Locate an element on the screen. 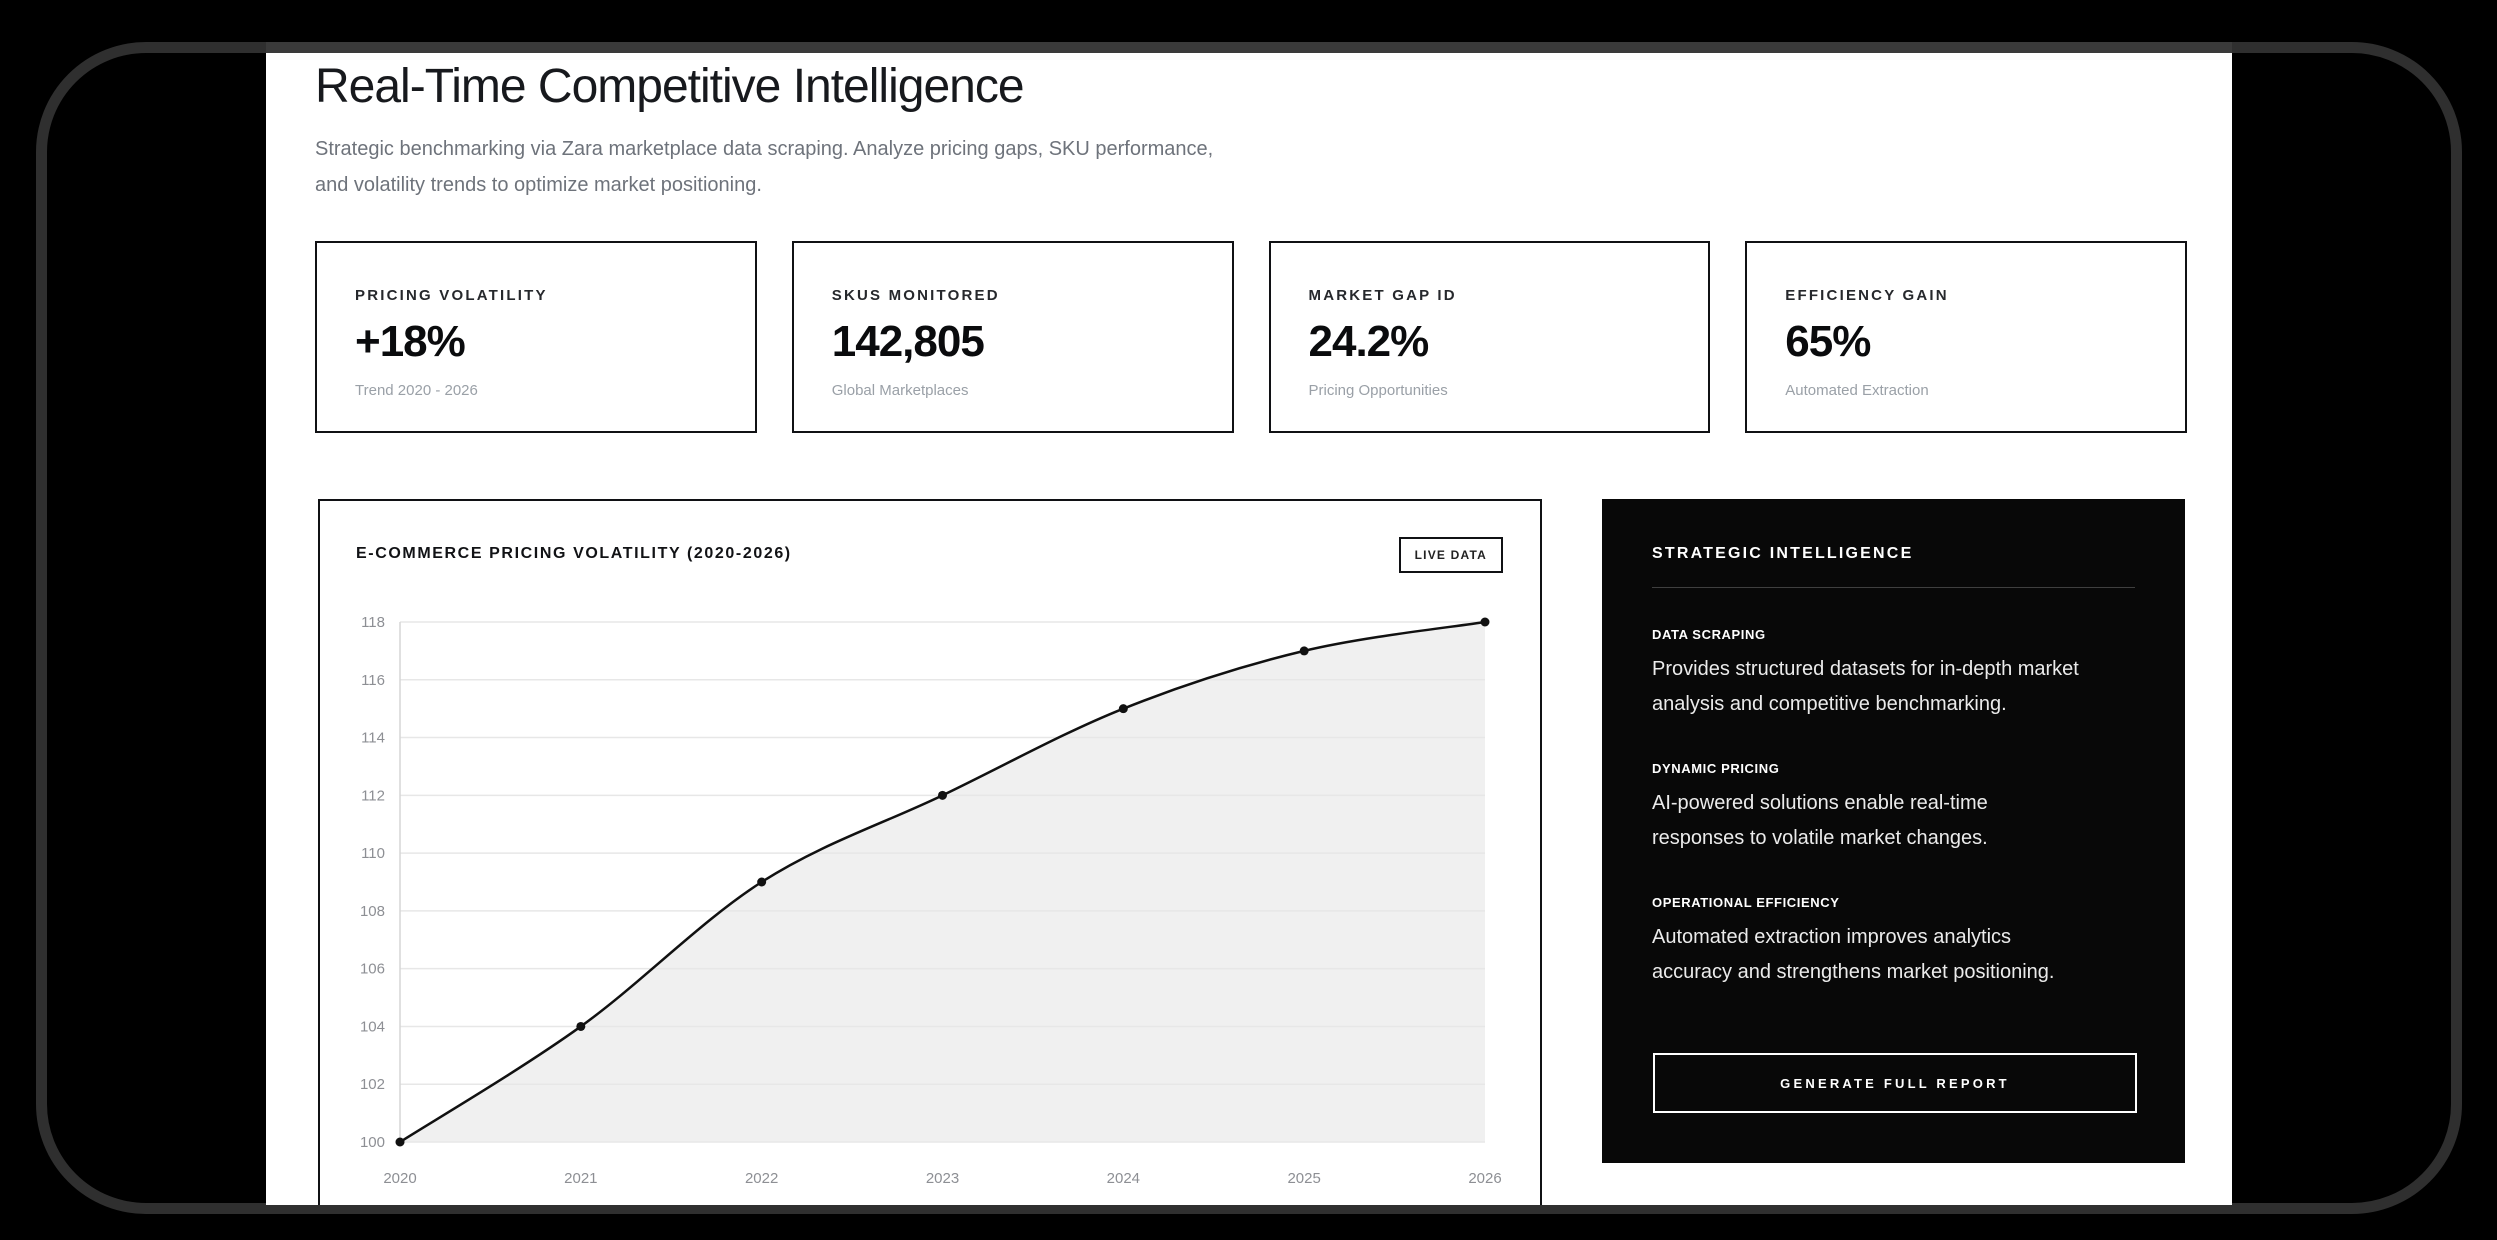 The height and width of the screenshot is (1240, 2497). stat-label: SKUS MONITORED is located at coordinates (915, 295).